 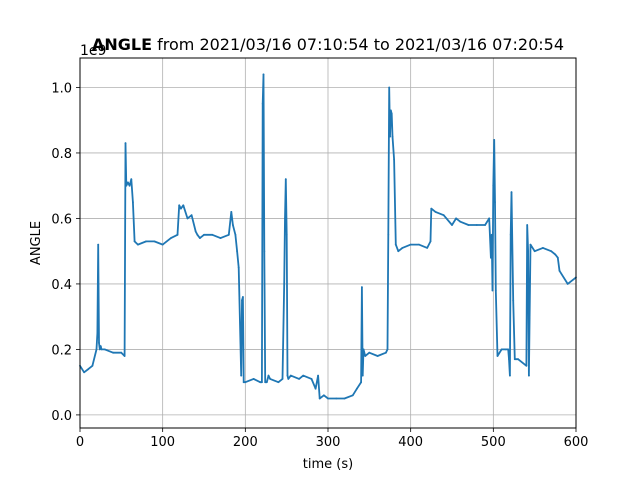 I want to click on x-tick-label: 400, so click(x=410, y=442).